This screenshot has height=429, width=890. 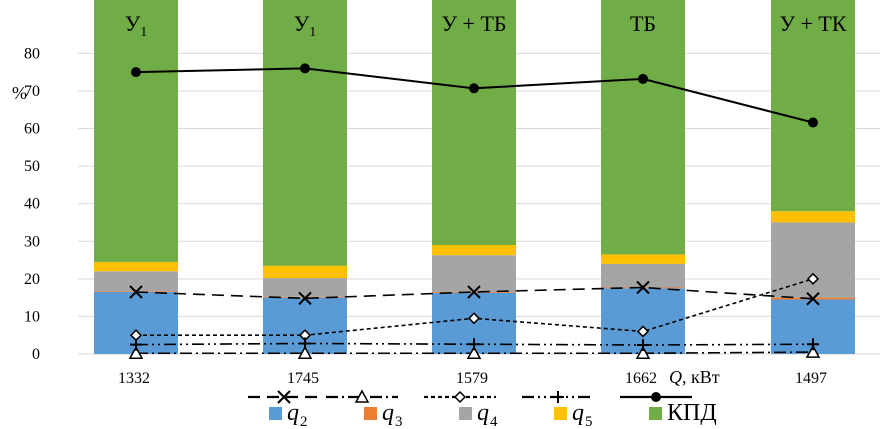 I want to click on x-axis-ticks: 1332 1745 1579 1662 1497, so click(x=472, y=378).